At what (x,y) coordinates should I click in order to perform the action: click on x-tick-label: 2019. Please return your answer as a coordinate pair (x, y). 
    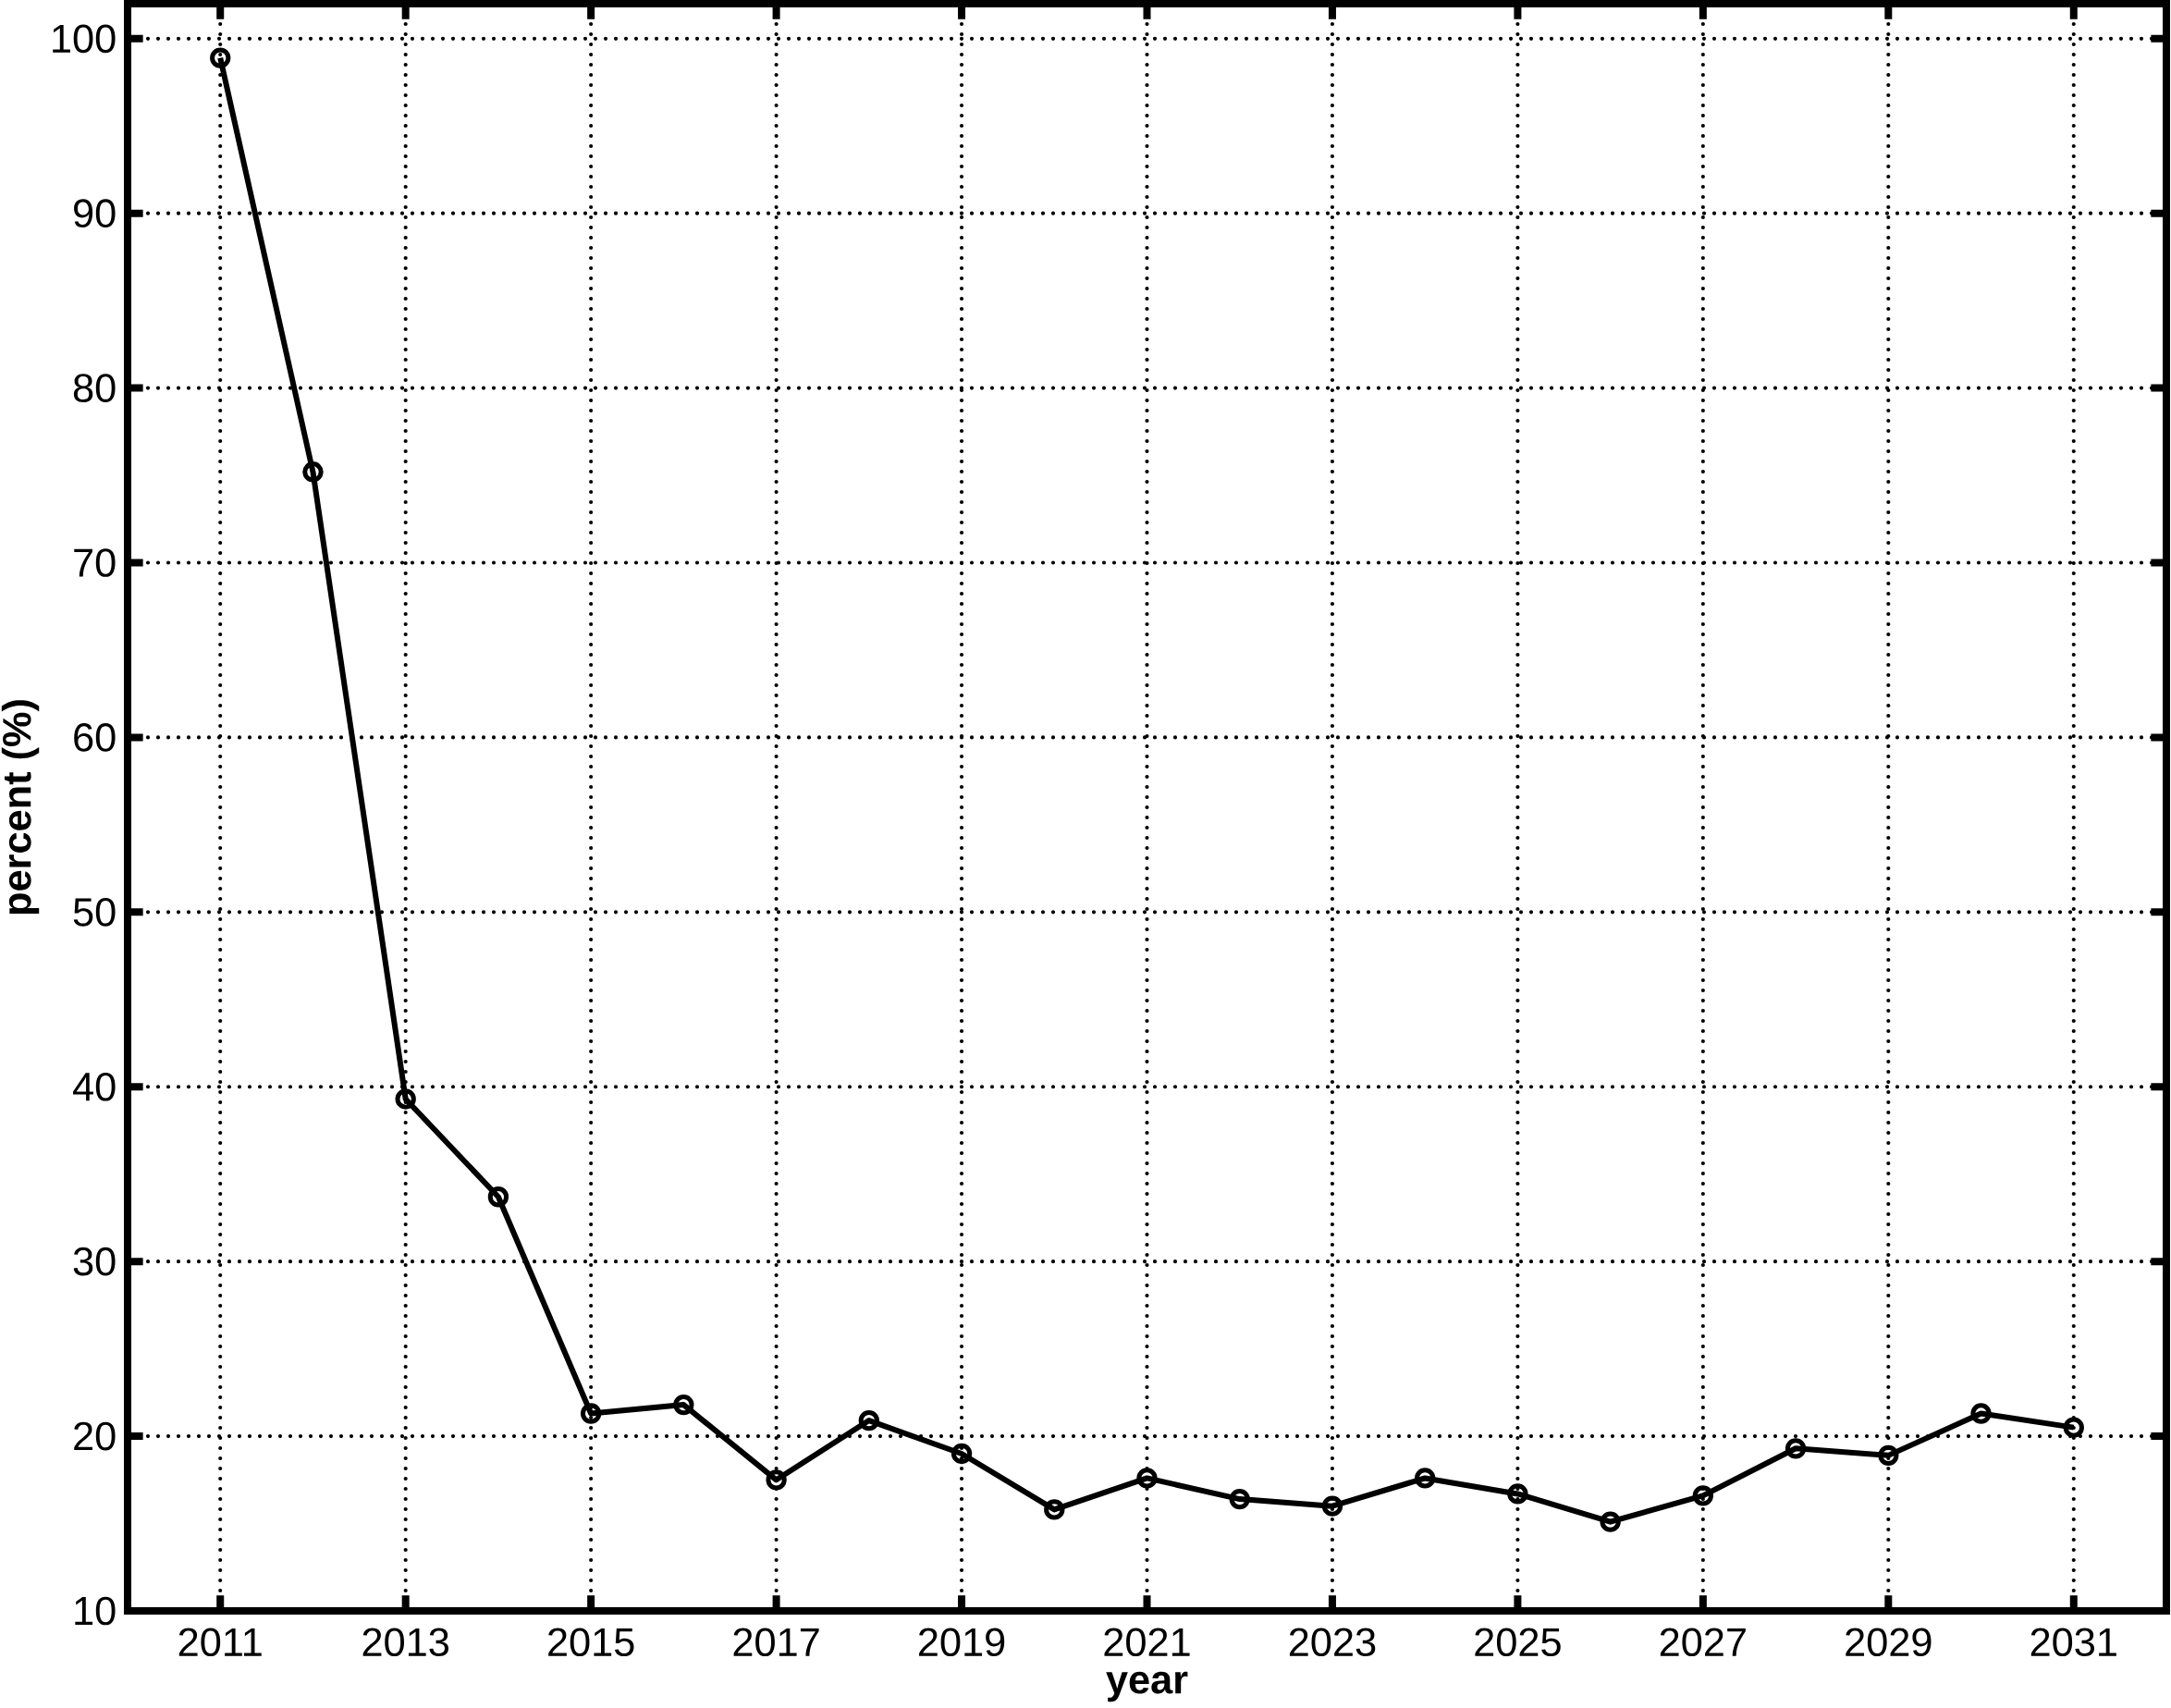
    Looking at the image, I should click on (962, 1642).